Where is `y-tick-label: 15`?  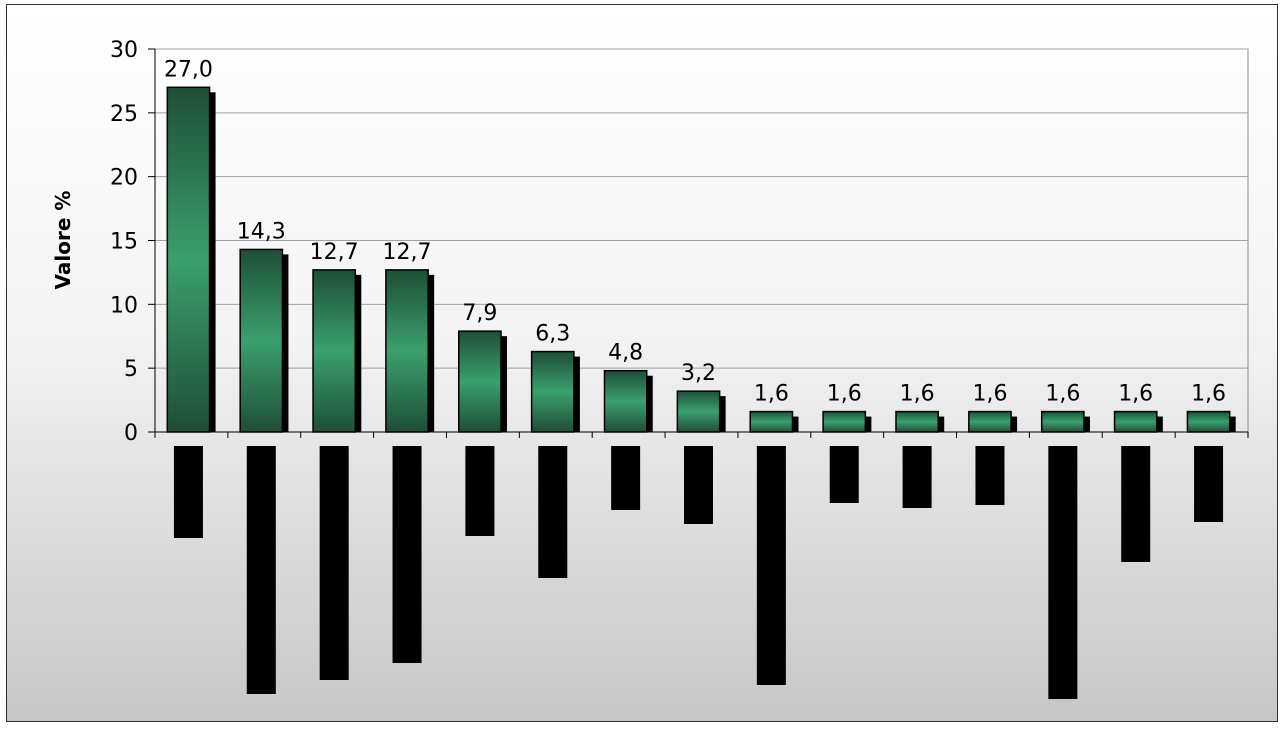
y-tick-label: 15 is located at coordinates (124, 242).